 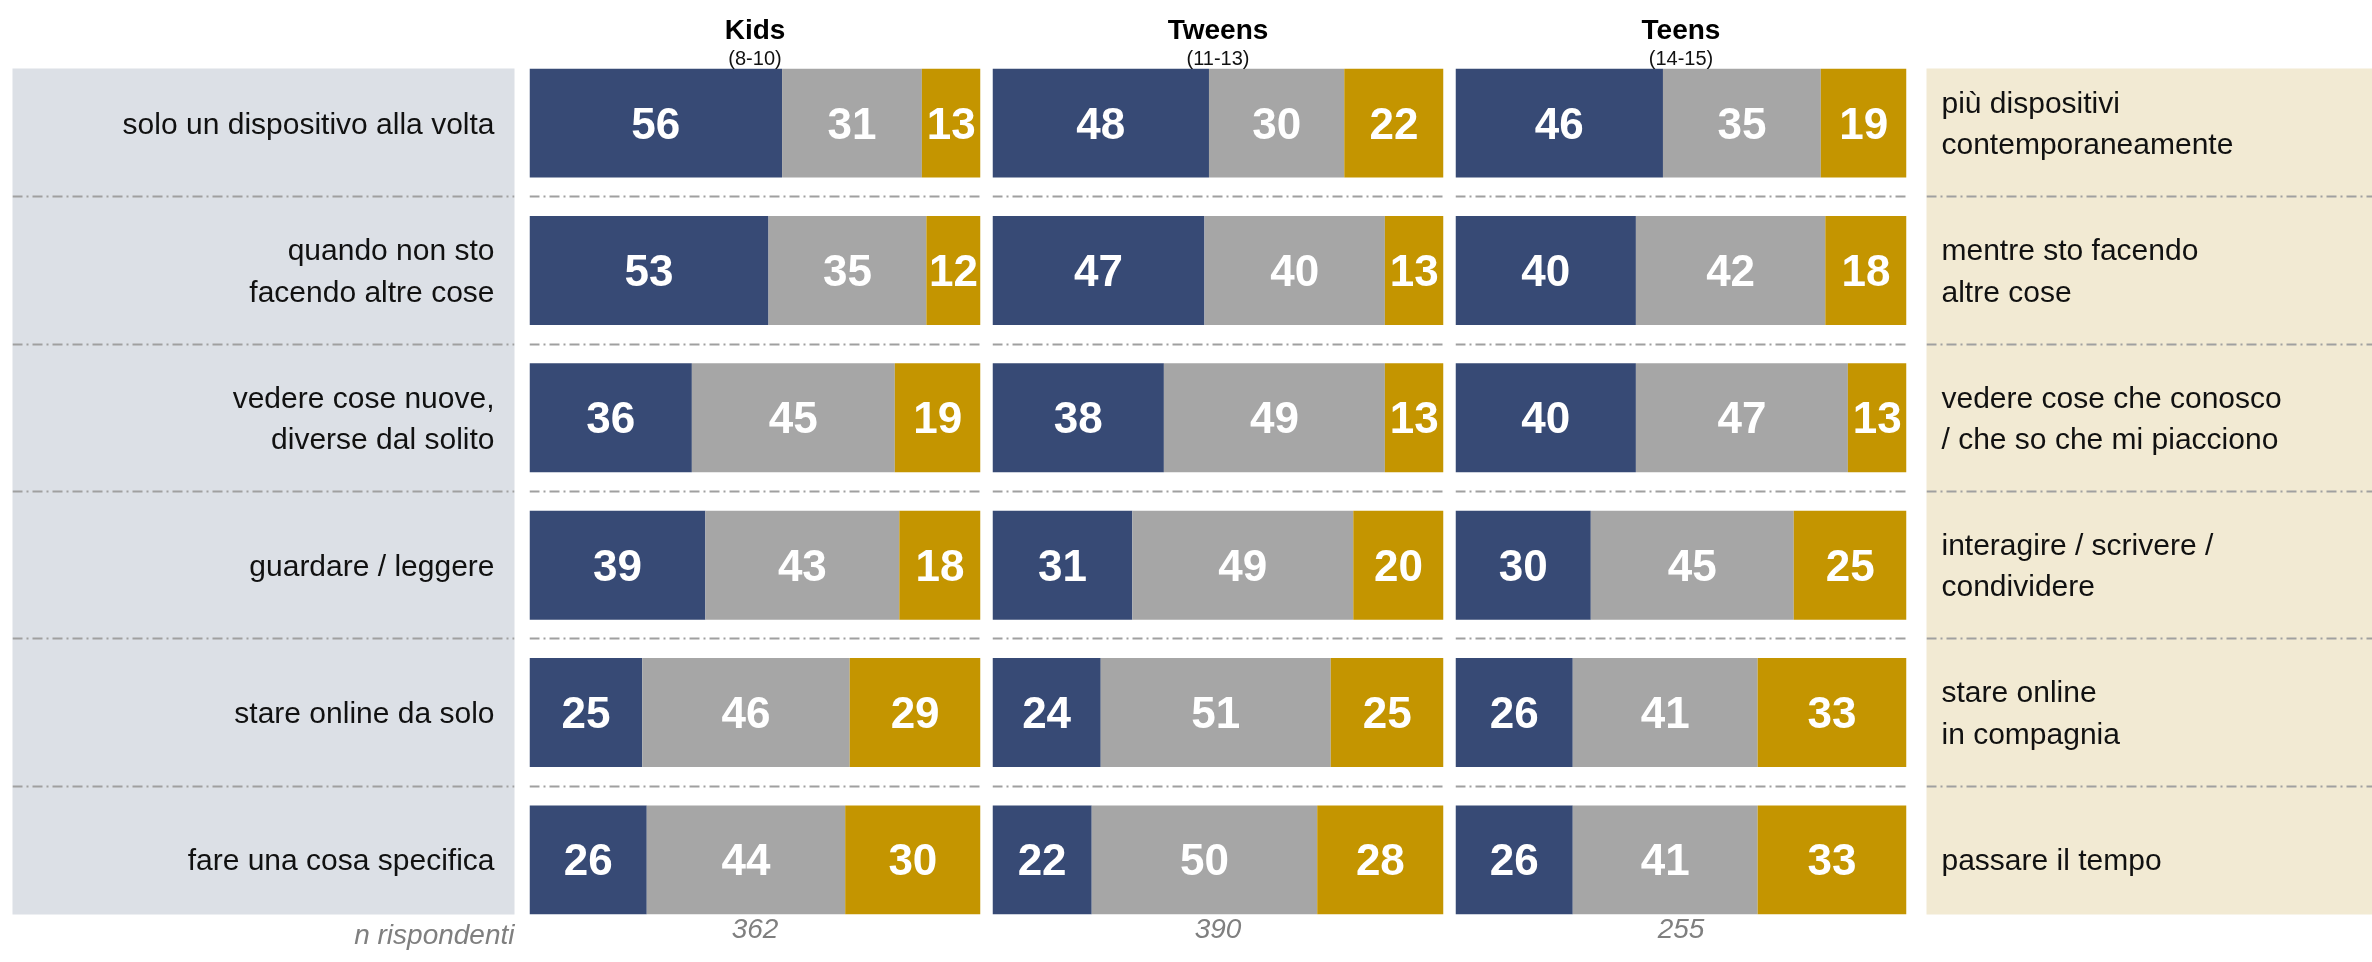 I want to click on y2-tick-label: mentre sto facendo altre cose, so click(x=2070, y=270).